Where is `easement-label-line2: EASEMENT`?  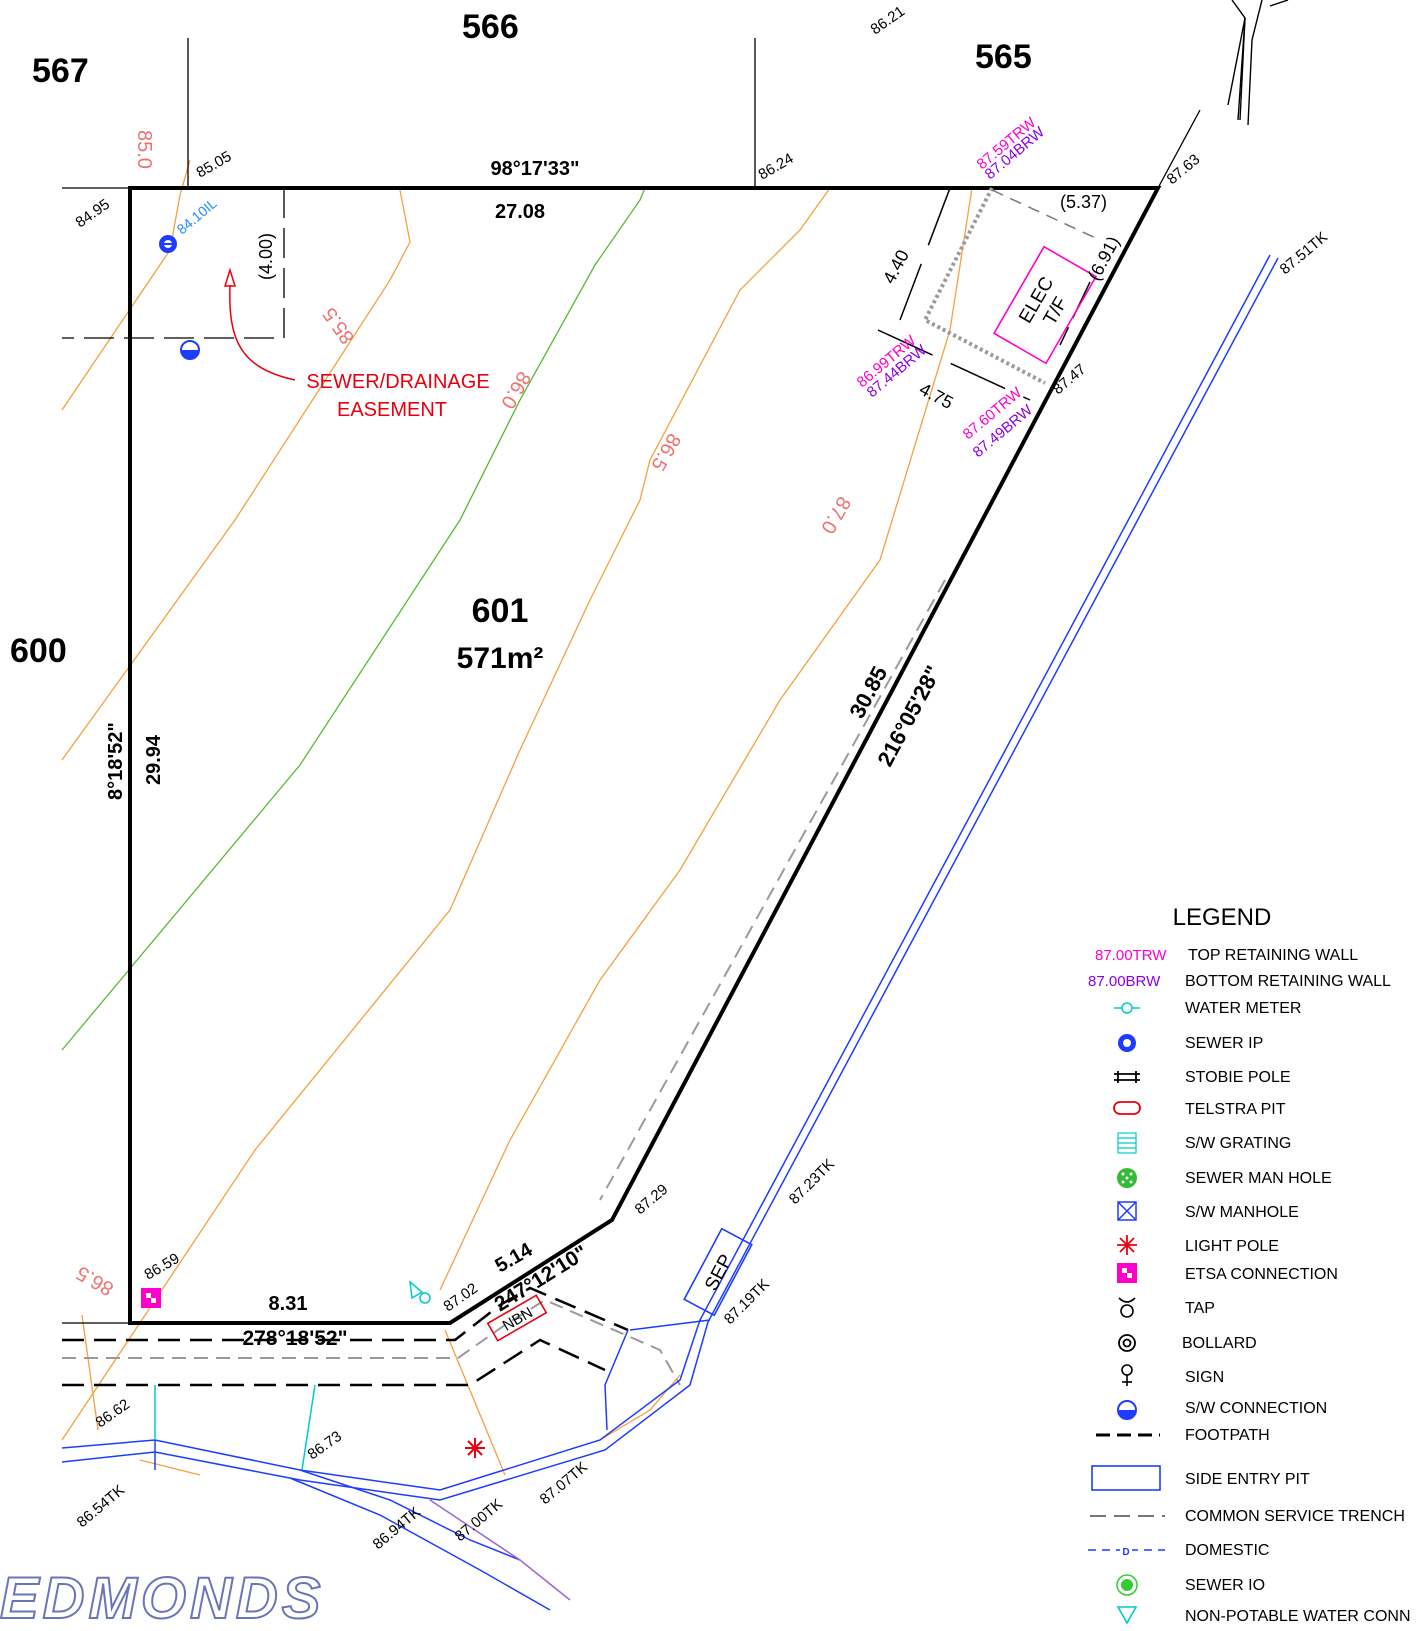
easement-label-line2: EASEMENT is located at coordinates (392, 410).